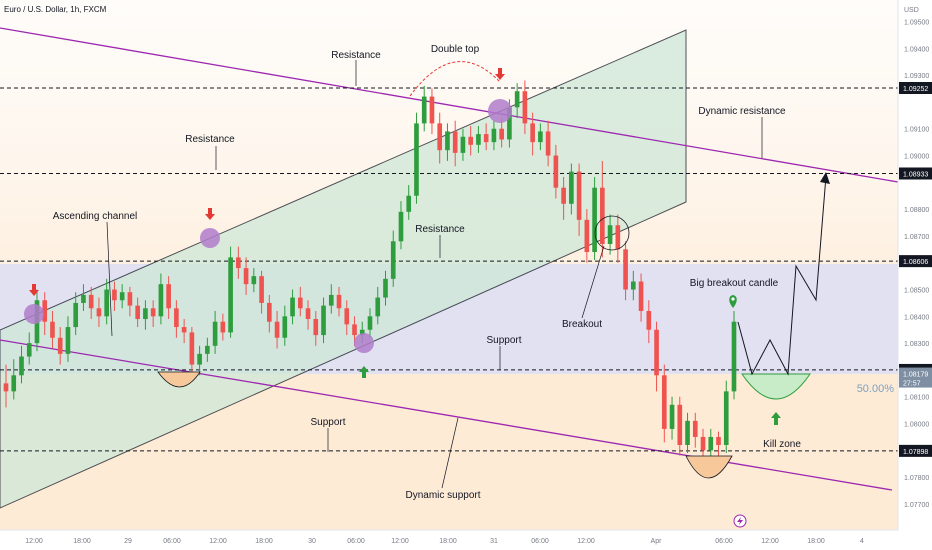 This screenshot has width=932, height=550. Describe the element at coordinates (916, 130) in the screenshot. I see `y-tick-label: 1.09100` at that location.